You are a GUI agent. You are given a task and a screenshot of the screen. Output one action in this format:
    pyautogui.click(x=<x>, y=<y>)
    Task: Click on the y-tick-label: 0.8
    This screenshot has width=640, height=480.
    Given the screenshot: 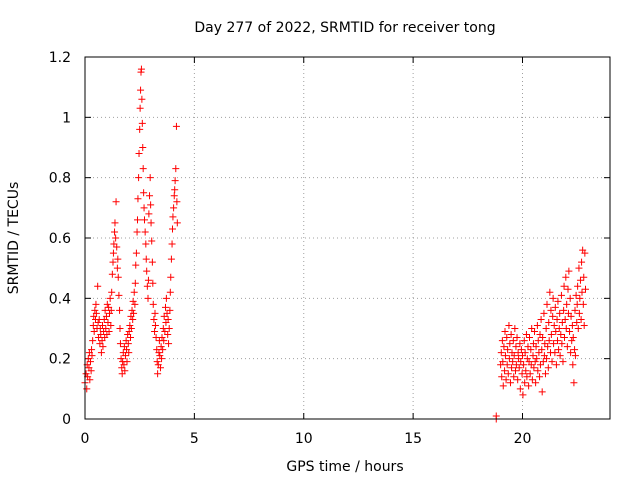 What is the action you would take?
    pyautogui.click(x=60, y=179)
    